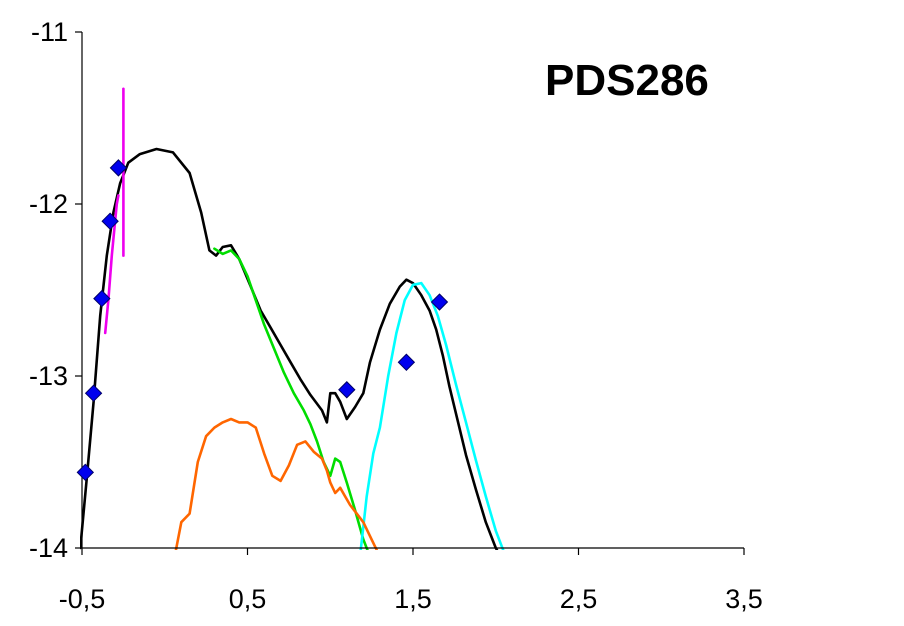 Image resolution: width=904 pixels, height=626 pixels. What do you see at coordinates (48, 376) in the screenshot?
I see `y-tick-label: -13` at bounding box center [48, 376].